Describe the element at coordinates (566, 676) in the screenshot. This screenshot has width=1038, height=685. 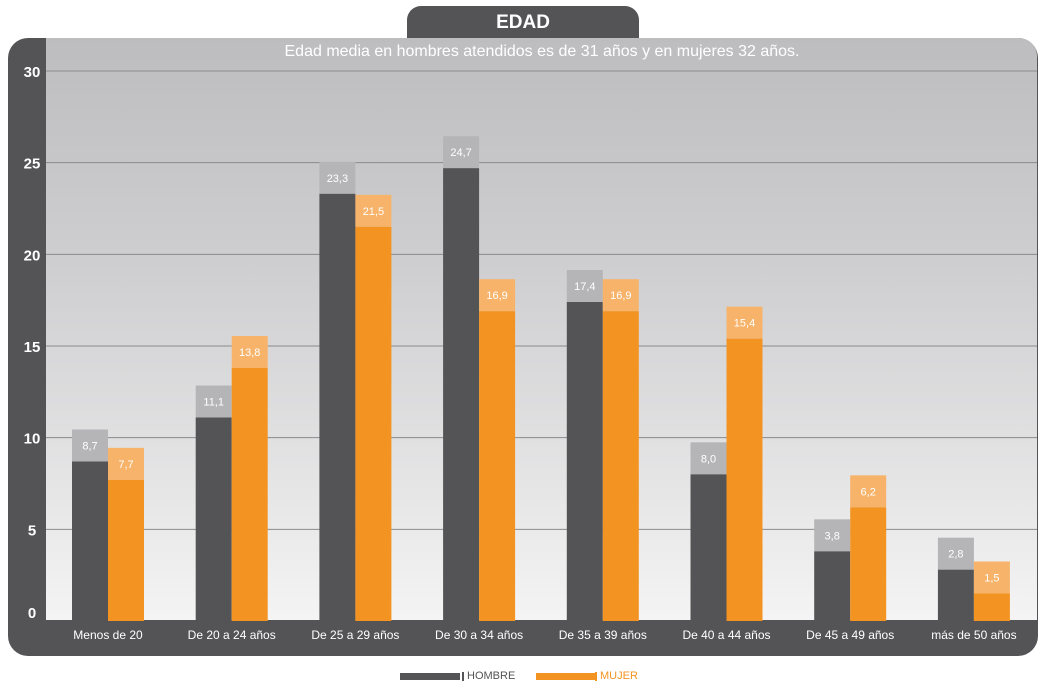
I see `legend-swatch-mujer` at that location.